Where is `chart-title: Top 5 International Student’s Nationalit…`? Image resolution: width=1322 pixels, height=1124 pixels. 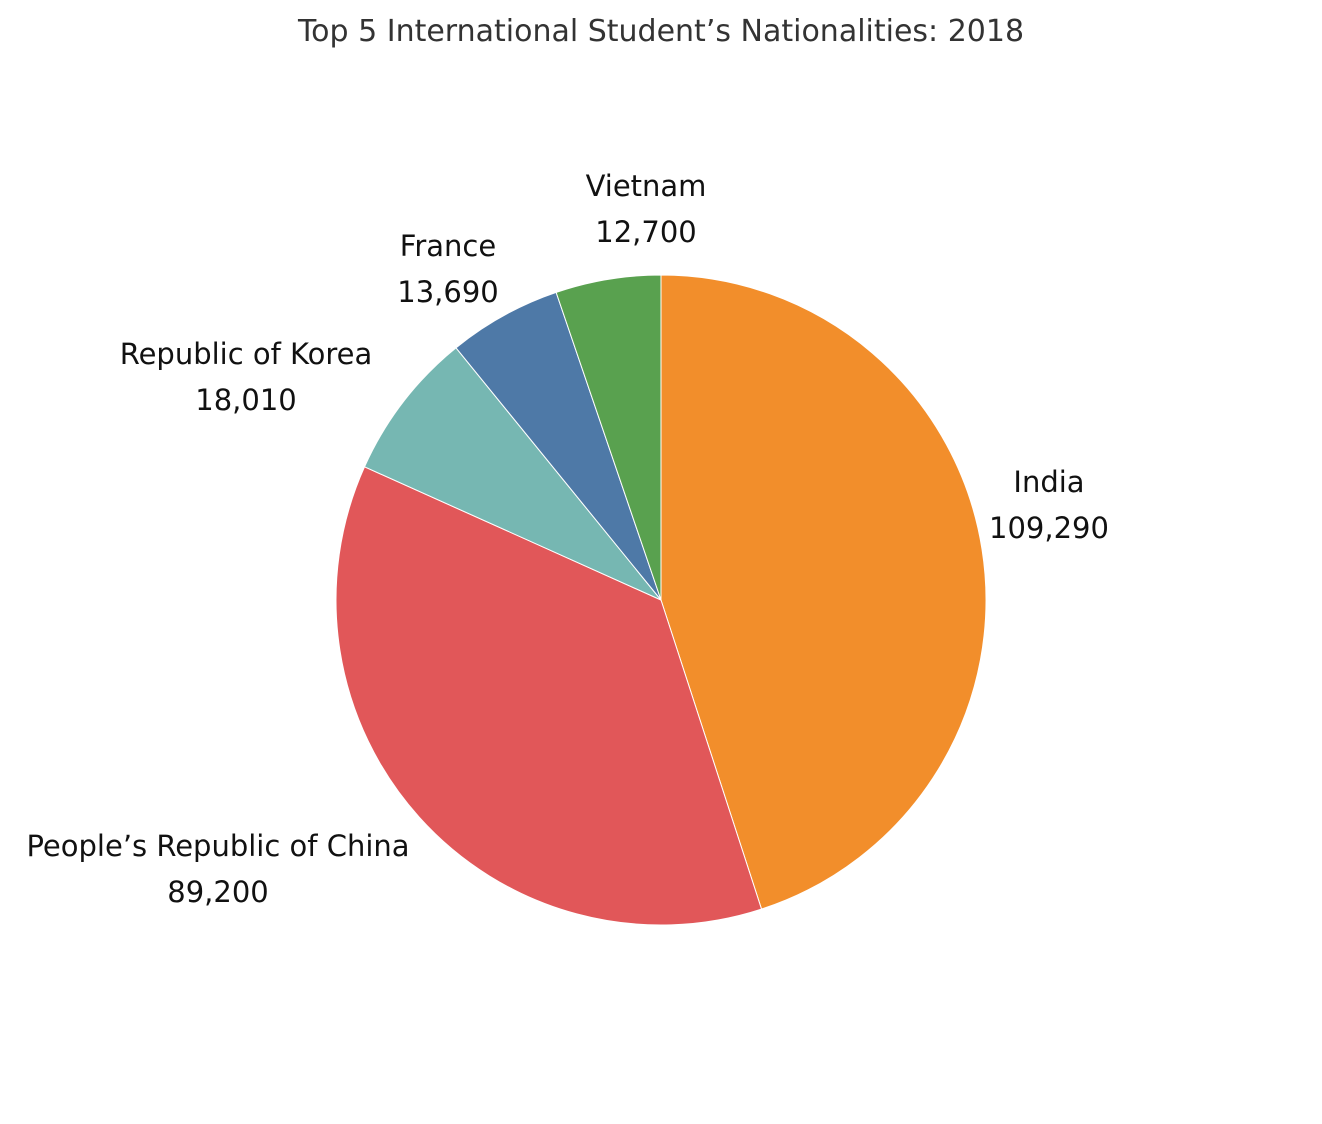 chart-title: Top 5 International Student’s Nationalit… is located at coordinates (661, 31).